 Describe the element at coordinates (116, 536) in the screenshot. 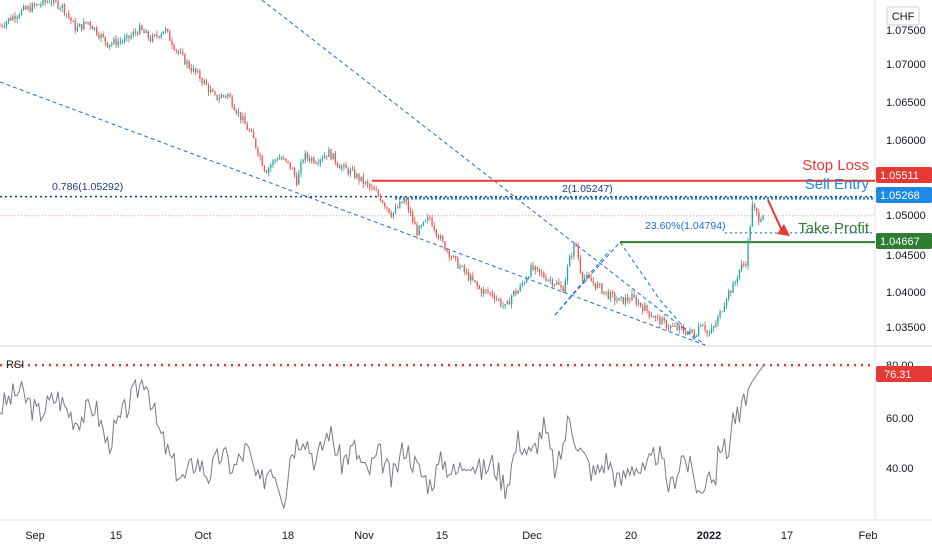

I see `time-axis-tick: 15` at that location.